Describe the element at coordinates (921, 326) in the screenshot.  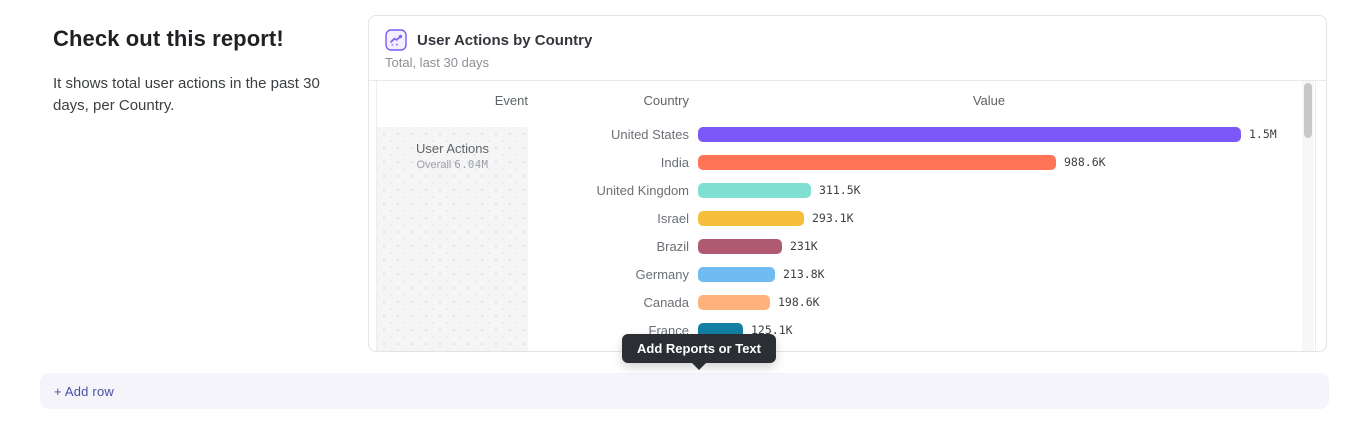
I see `chart-row: France 125.1K` at that location.